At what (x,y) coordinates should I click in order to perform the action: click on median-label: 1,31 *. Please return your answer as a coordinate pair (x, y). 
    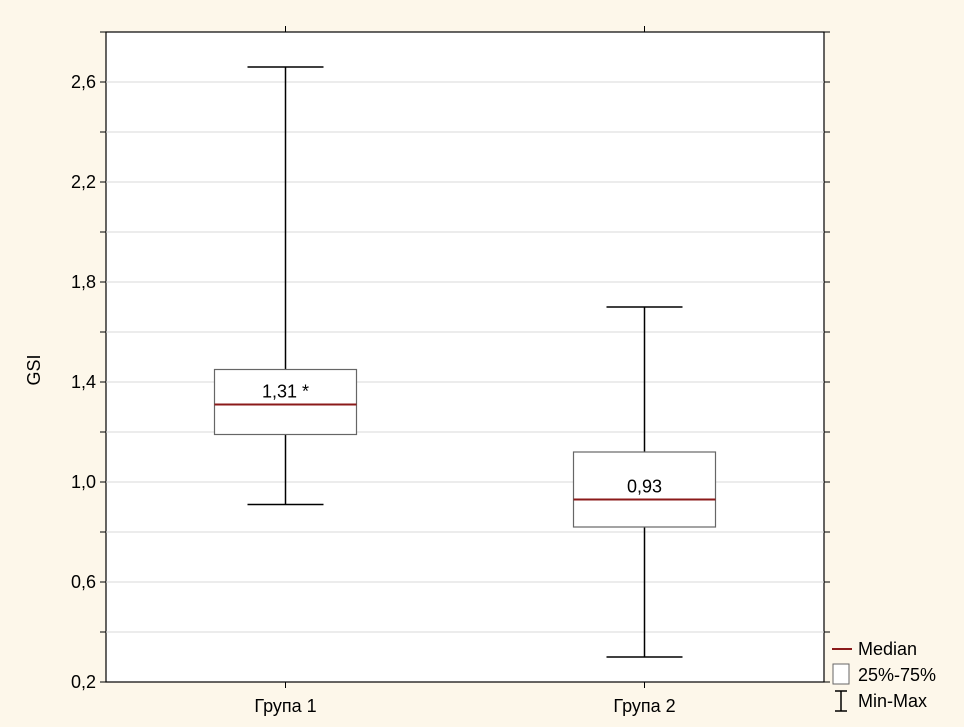
    Looking at the image, I should click on (285, 392).